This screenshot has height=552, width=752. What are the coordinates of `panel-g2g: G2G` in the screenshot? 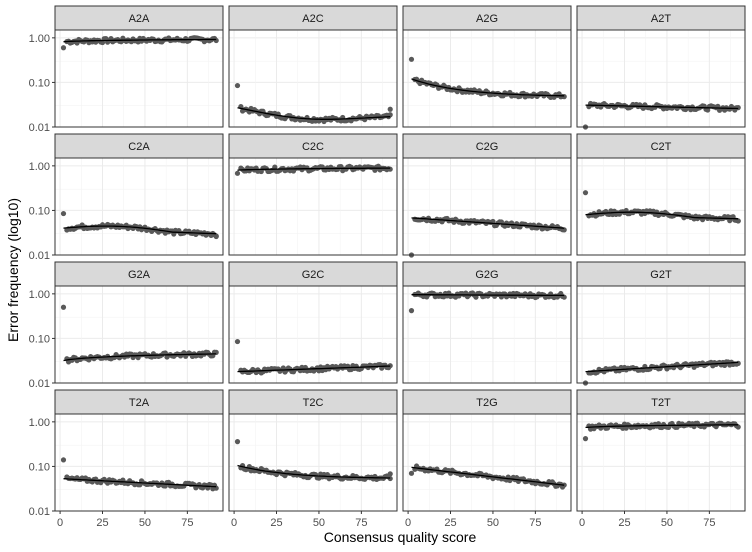 It's located at (487, 322).